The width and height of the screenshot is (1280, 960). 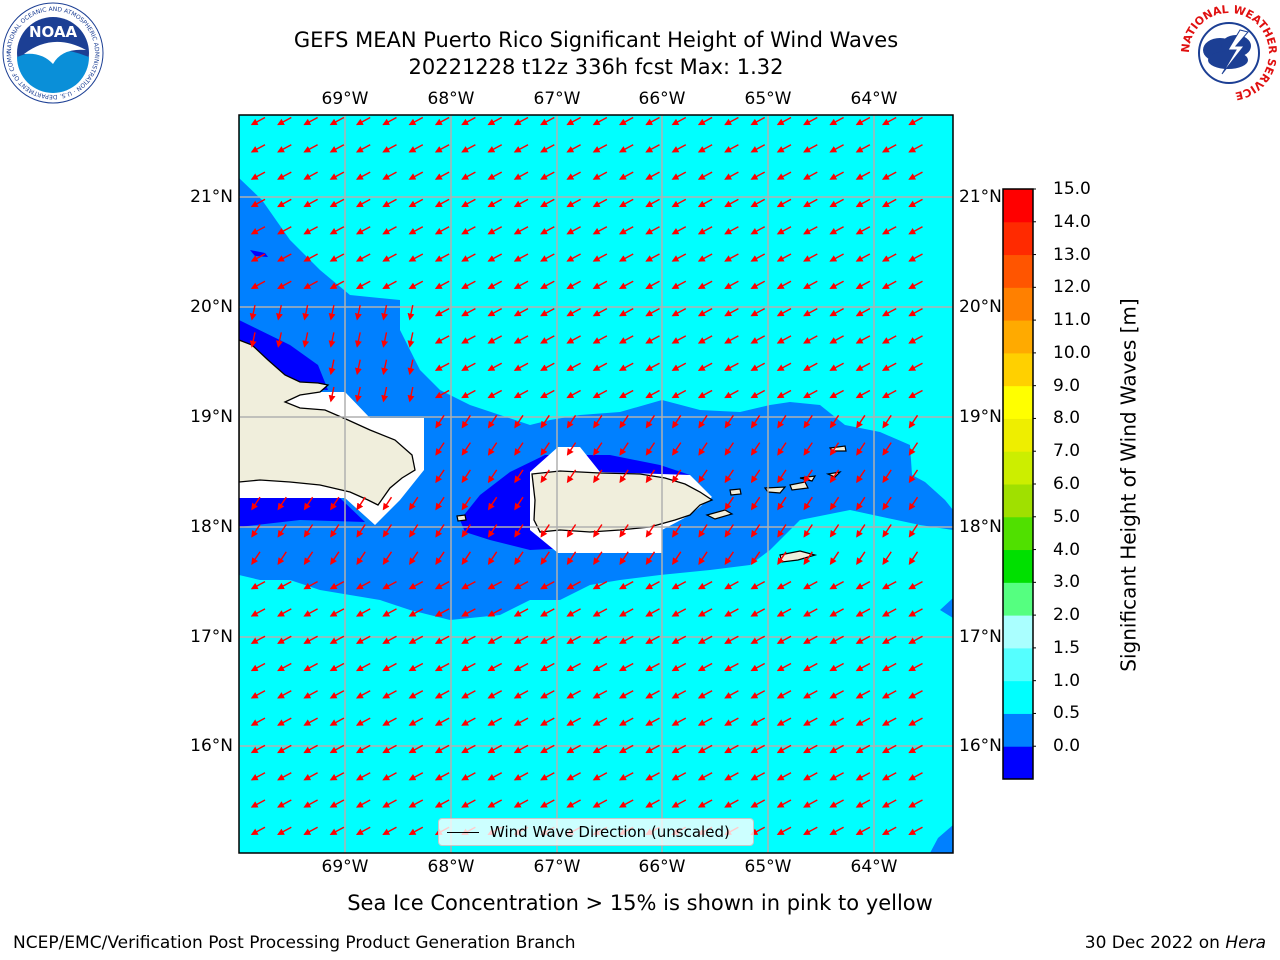 What do you see at coordinates (980, 307) in the screenshot?
I see `lat-label-right: 20°N` at bounding box center [980, 307].